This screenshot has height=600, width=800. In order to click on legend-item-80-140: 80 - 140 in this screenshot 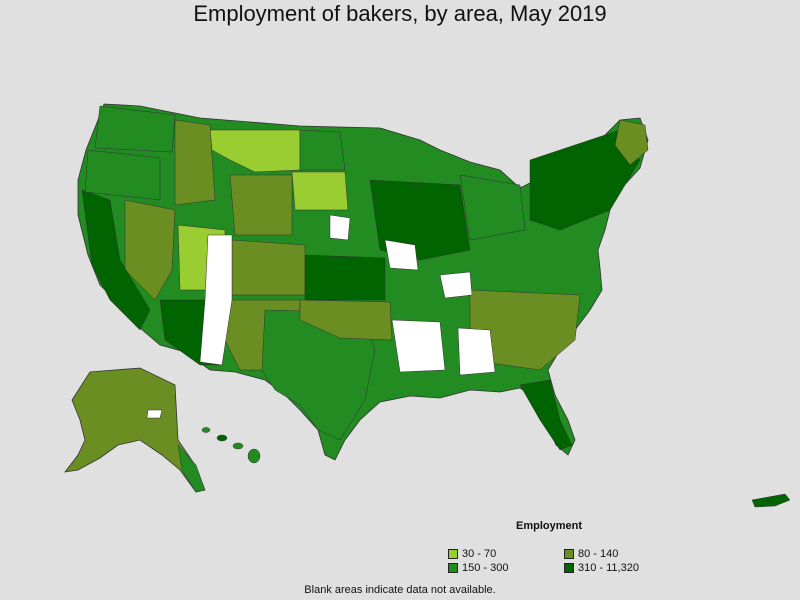, I will do `click(591, 554)`.